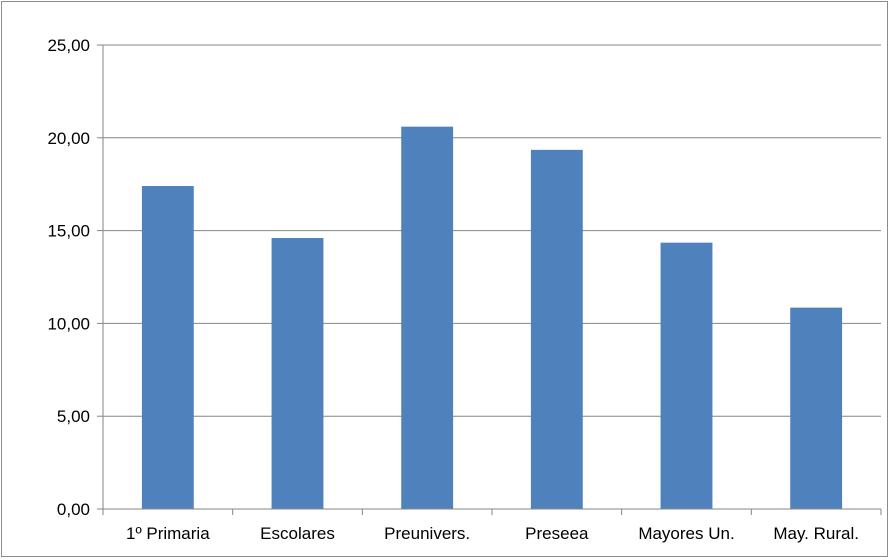 This screenshot has width=891, height=560. I want to click on y-tick-label: 20,00, so click(68, 138).